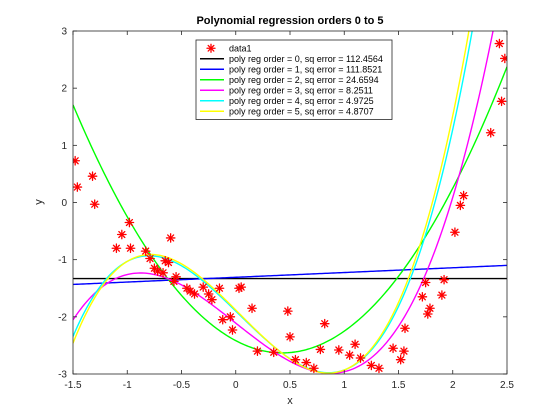 Image resolution: width=560 pixels, height=420 pixels. Describe the element at coordinates (73, 385) in the screenshot. I see `x-tick-label: -1.5` at that location.